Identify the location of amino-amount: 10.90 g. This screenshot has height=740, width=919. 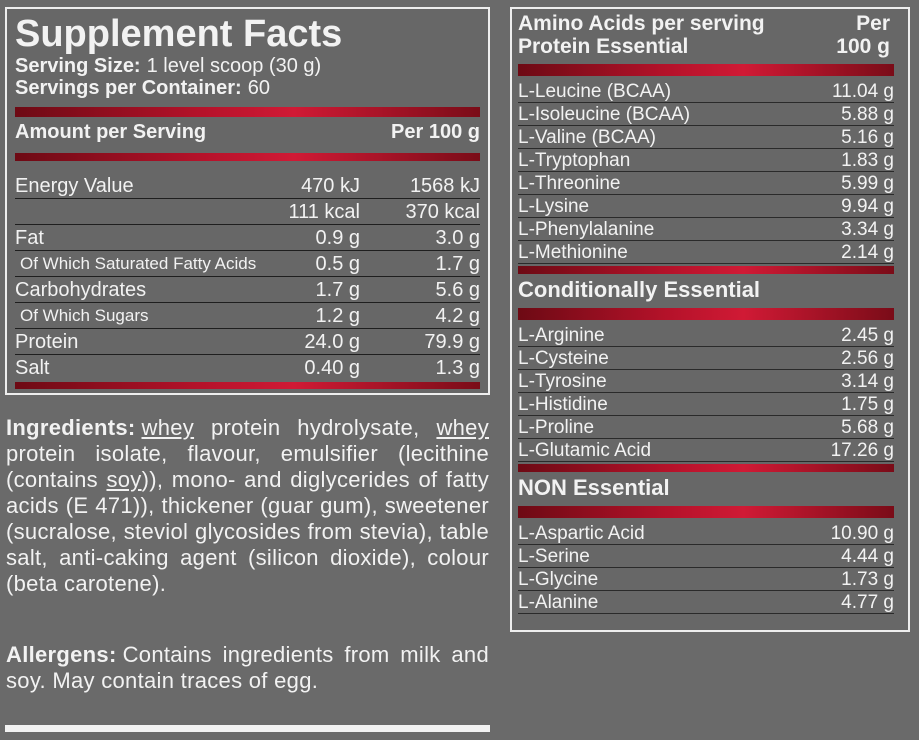
(862, 533).